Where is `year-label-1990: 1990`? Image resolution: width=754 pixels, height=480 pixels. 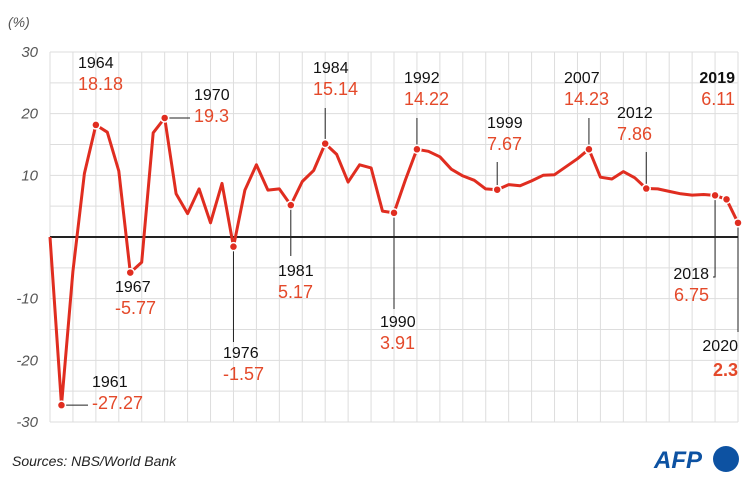 year-label-1990: 1990 is located at coordinates (398, 322).